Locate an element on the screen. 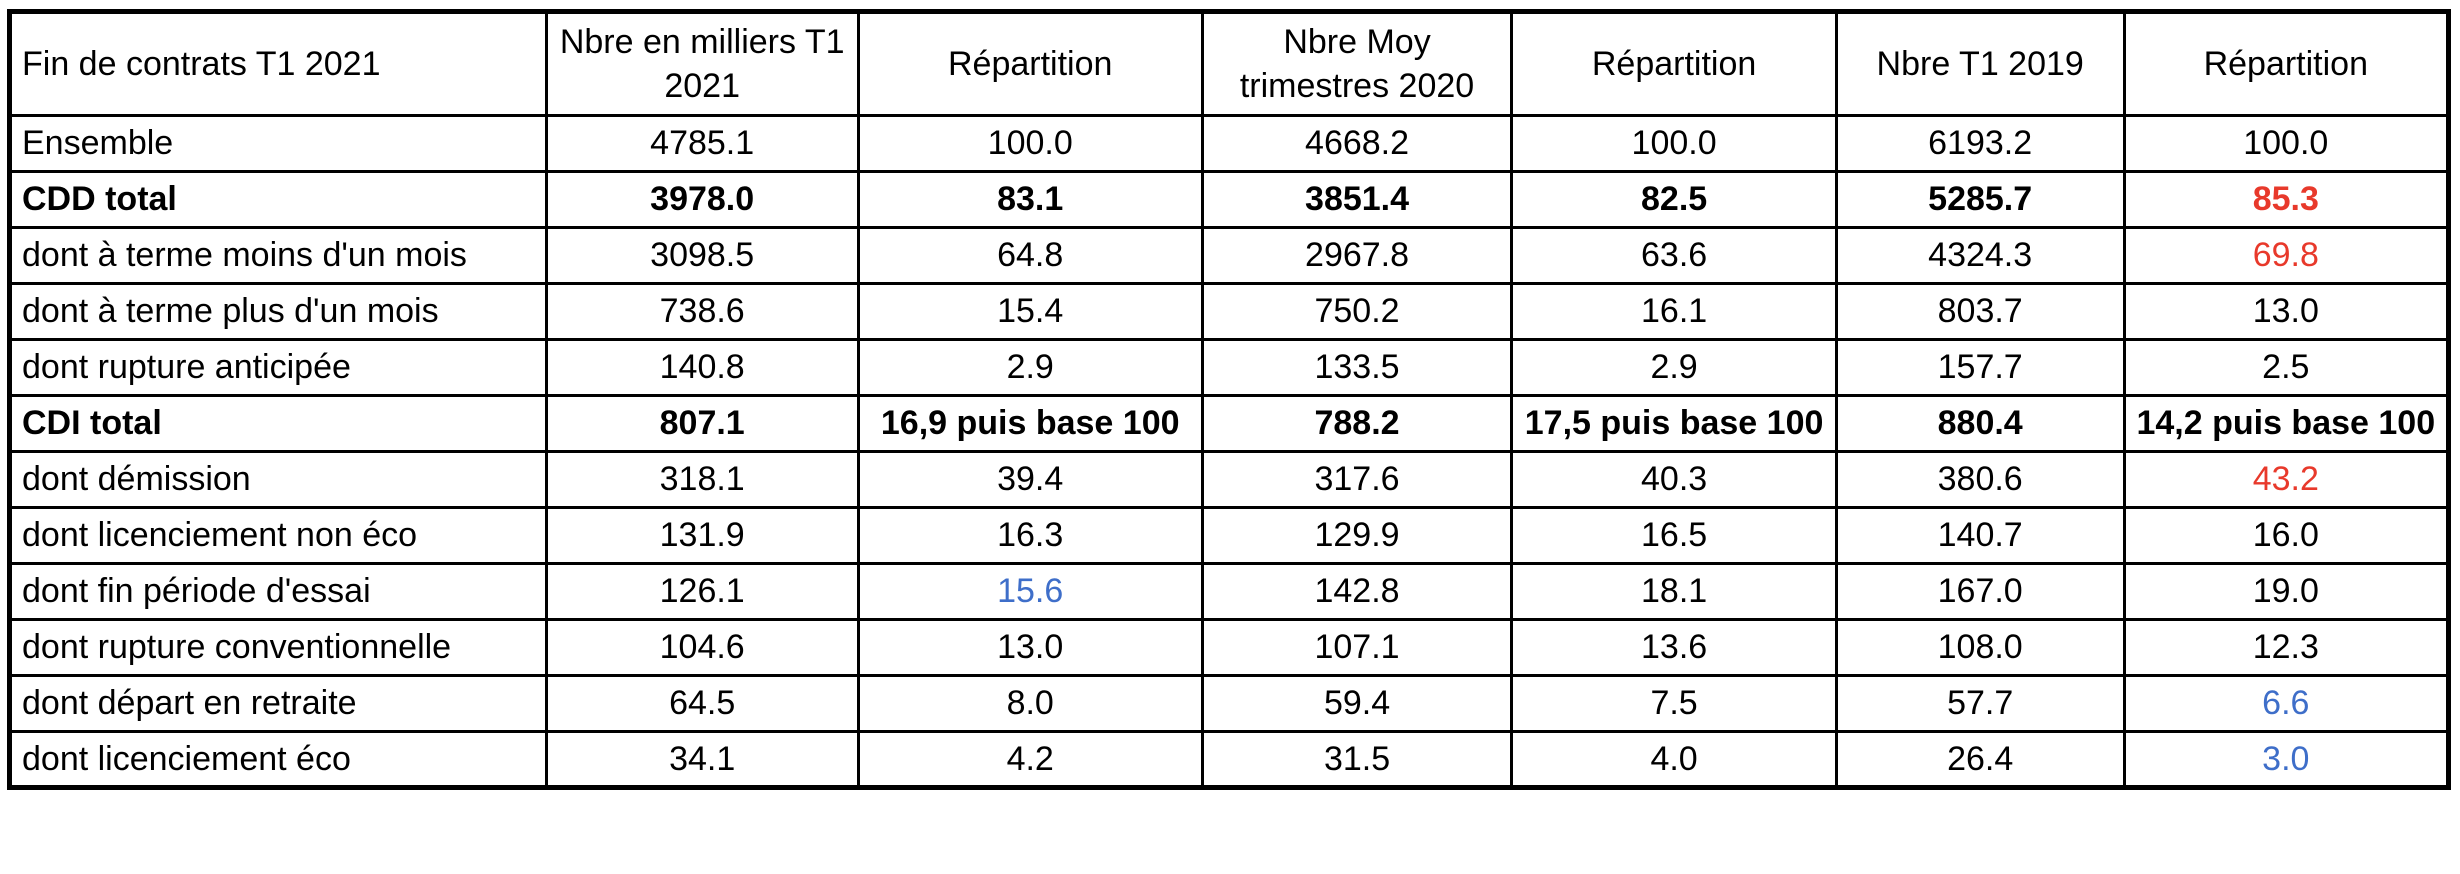 Image resolution: width=2460 pixels, height=874 pixels. value-cell: 2.5 is located at coordinates (2286, 367).